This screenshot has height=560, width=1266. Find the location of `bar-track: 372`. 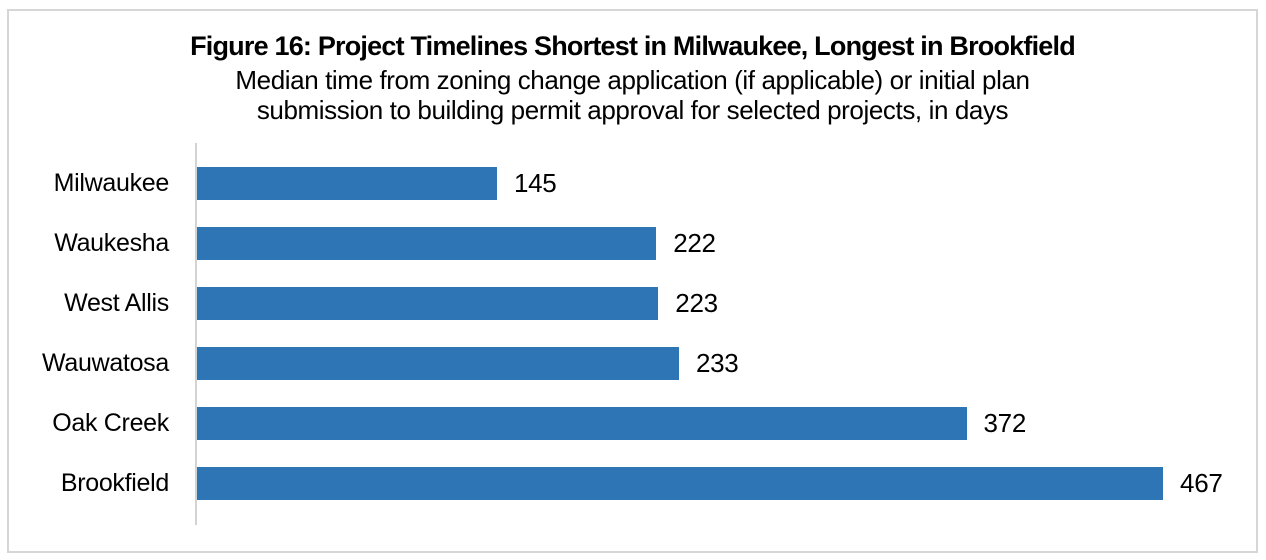

bar-track: 372 is located at coordinates (724, 423).